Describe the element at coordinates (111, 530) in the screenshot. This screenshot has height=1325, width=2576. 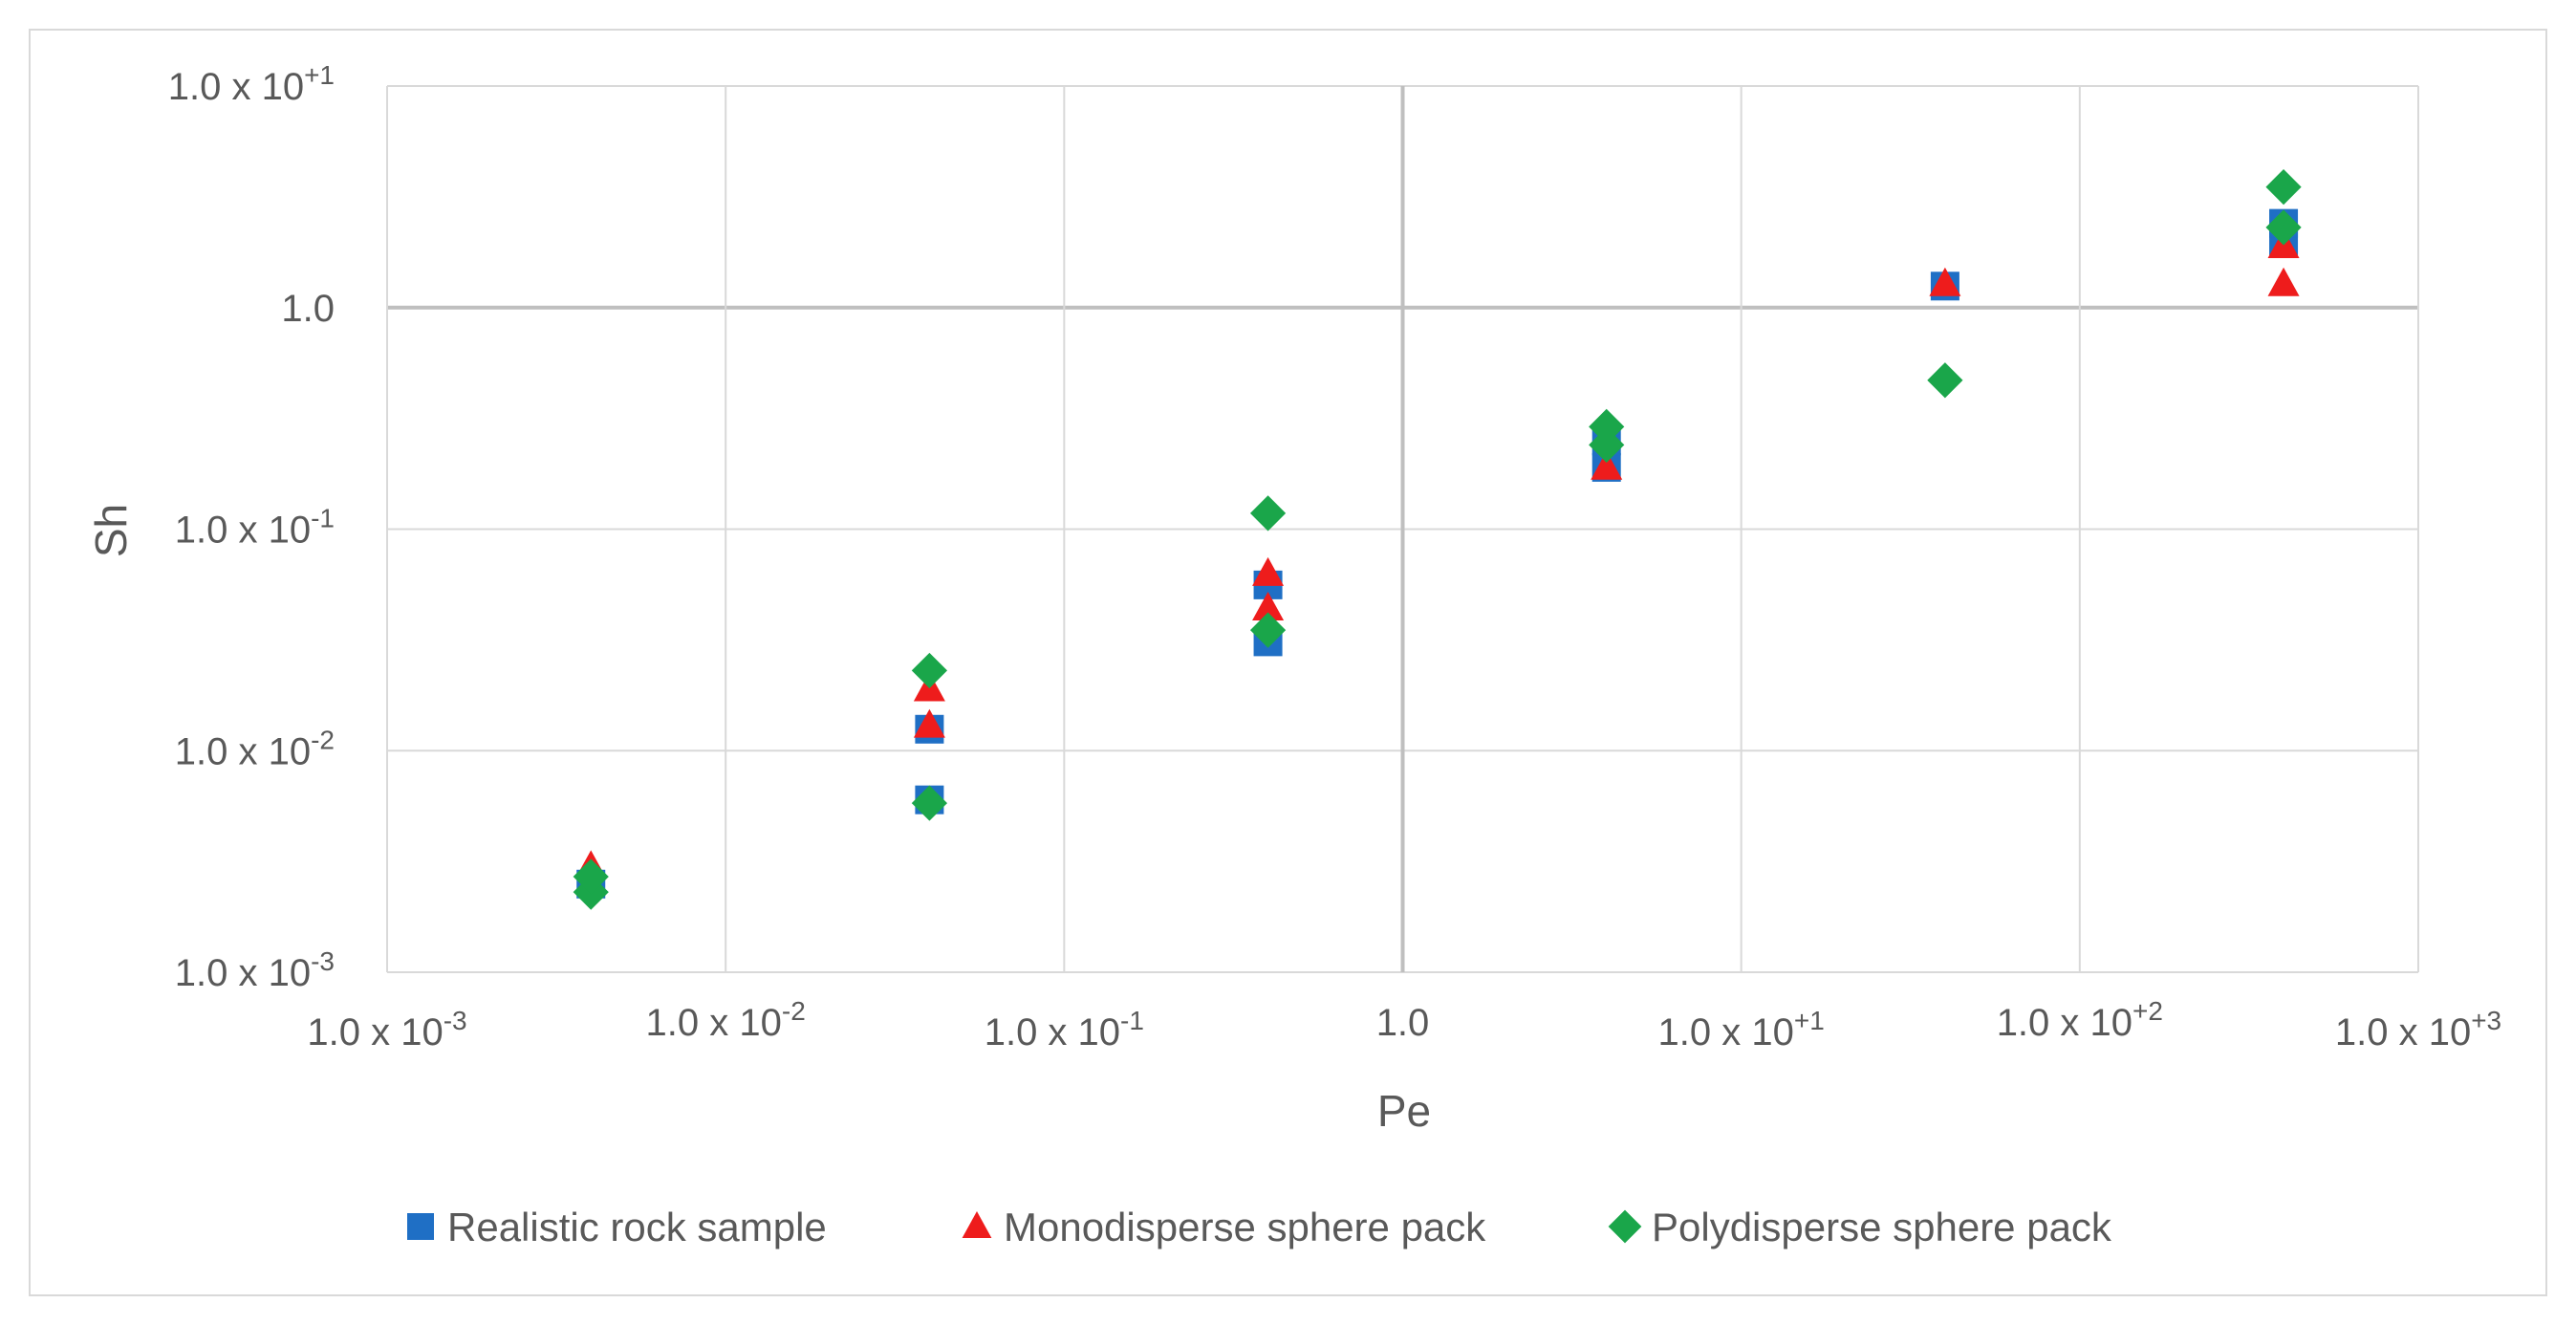
I see `y-axis-label: Sh` at that location.